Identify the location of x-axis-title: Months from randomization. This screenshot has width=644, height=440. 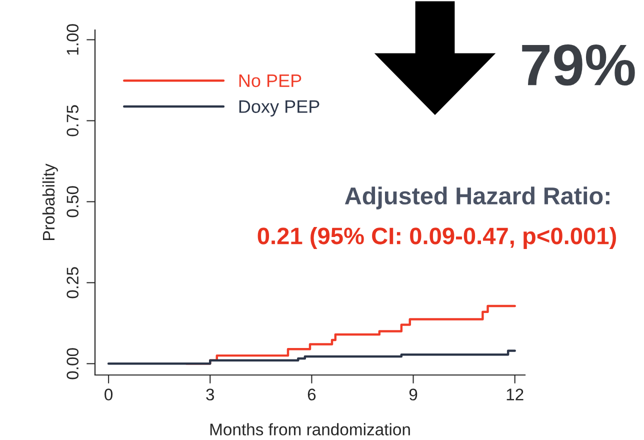
(310, 429).